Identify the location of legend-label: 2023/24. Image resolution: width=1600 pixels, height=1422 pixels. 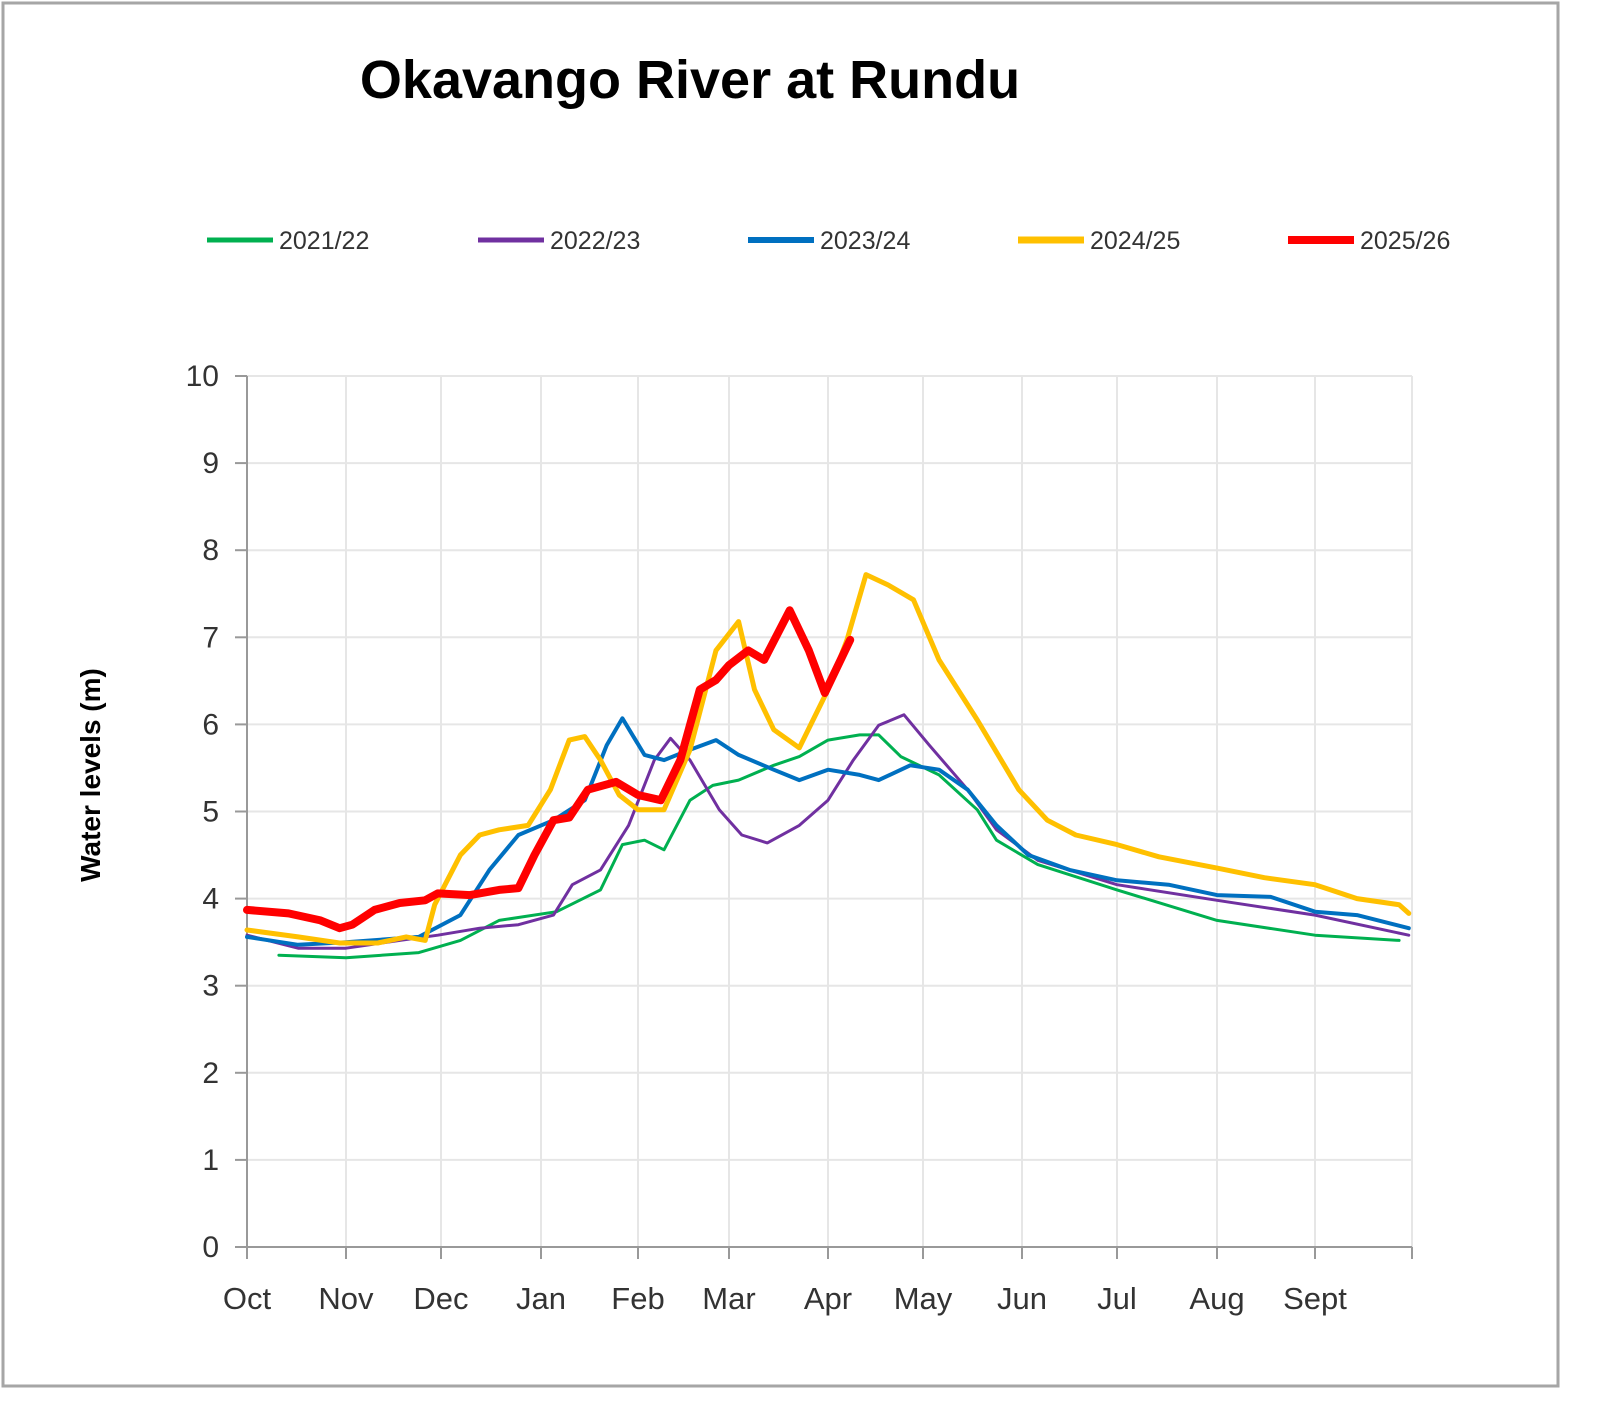
(865, 241).